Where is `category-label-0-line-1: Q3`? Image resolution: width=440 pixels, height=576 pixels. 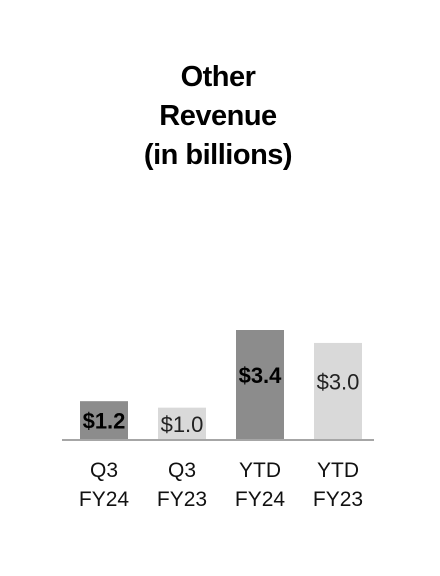
category-label-0-line-1: Q3 is located at coordinates (104, 470).